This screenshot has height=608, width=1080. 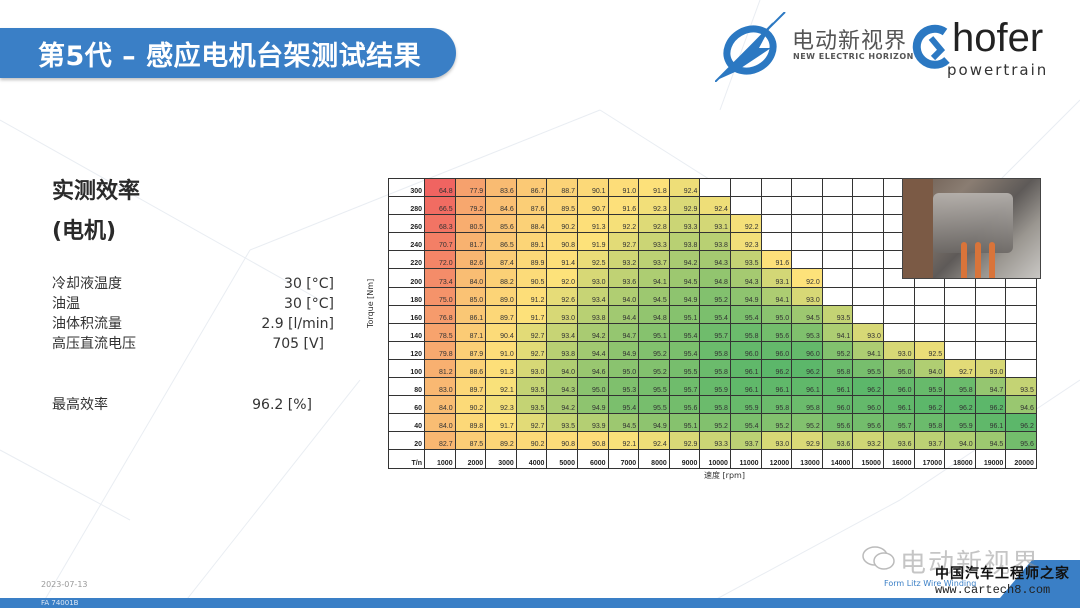 I want to click on efficiency-cell: 94.9, so click(x=745, y=296).